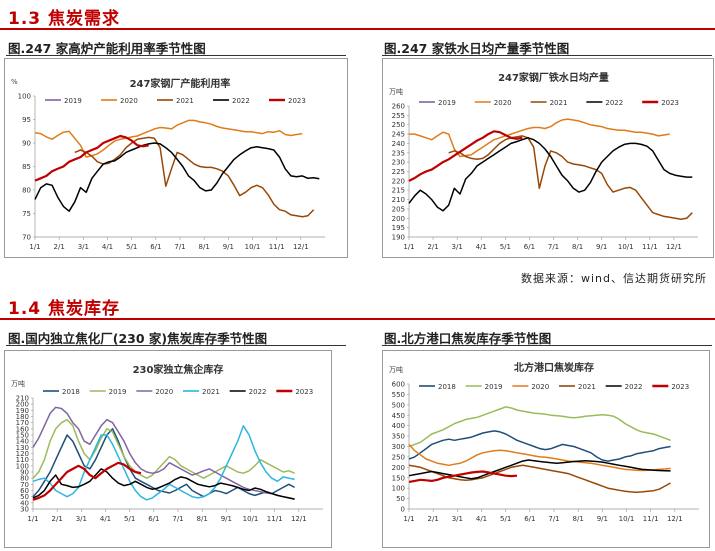 This screenshot has width=715, height=551. Describe the element at coordinates (398, 437) in the screenshot. I see `y-tick-label: 350` at that location.